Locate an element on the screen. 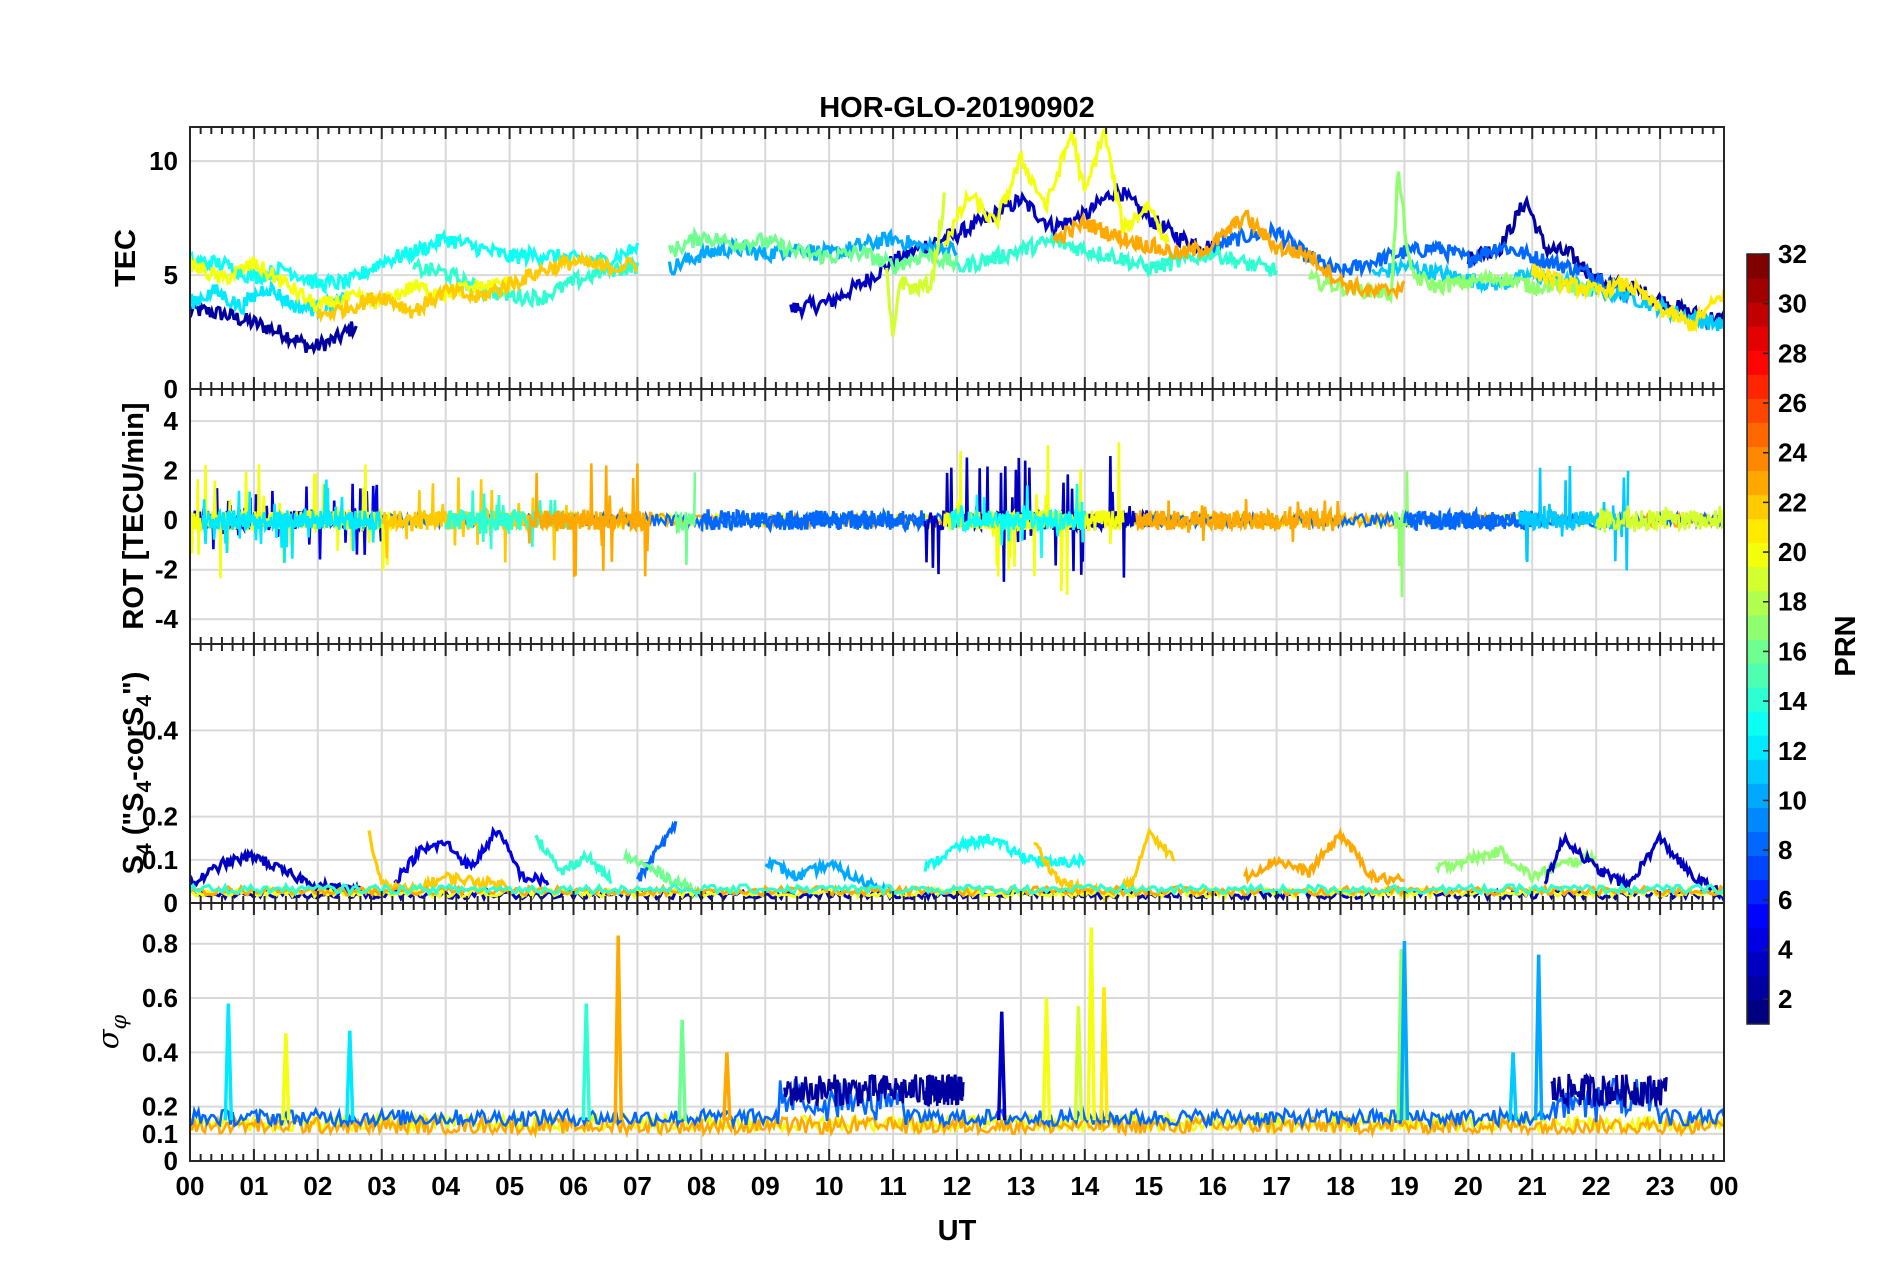  x-tick-label: 18 is located at coordinates (1340, 1186).